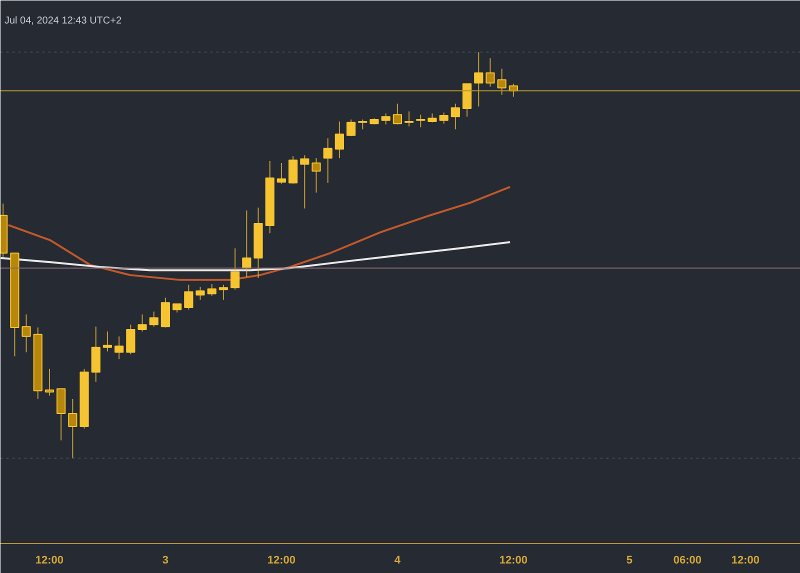 The image size is (800, 573). What do you see at coordinates (63, 21) in the screenshot?
I see `text: Jul 04, 2024 12:43 UTC+2` at bounding box center [63, 21].